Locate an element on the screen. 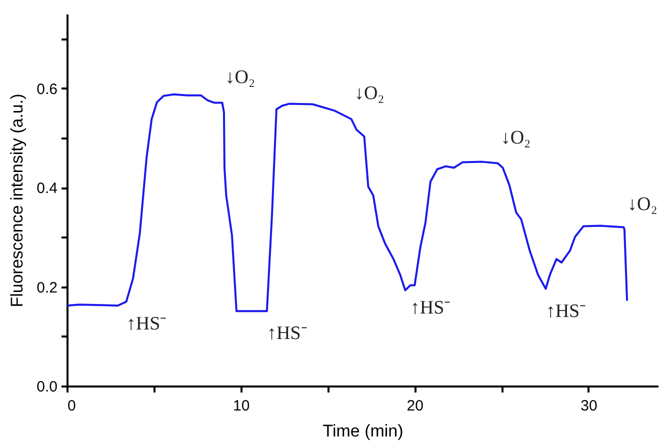  x-tick-label: 10 is located at coordinates (241, 406).